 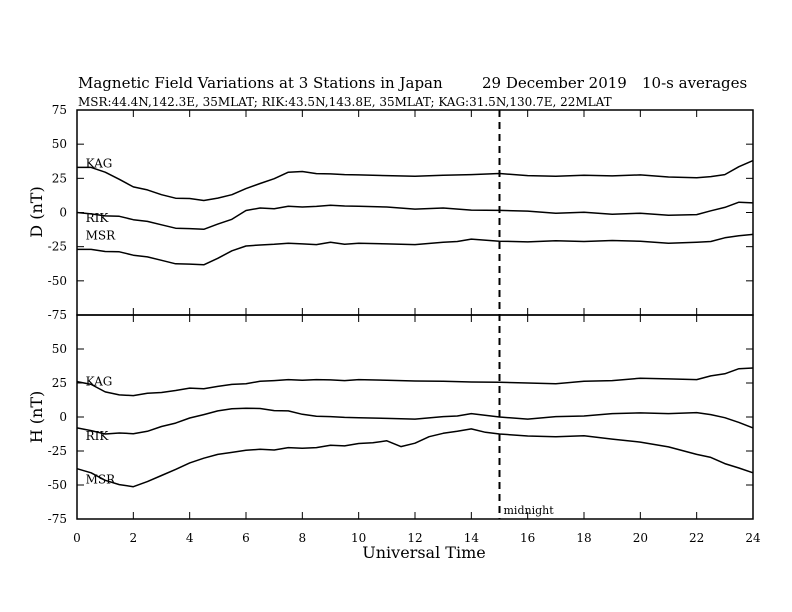 I want to click on x-tick-label: 0, so click(x=77, y=538).